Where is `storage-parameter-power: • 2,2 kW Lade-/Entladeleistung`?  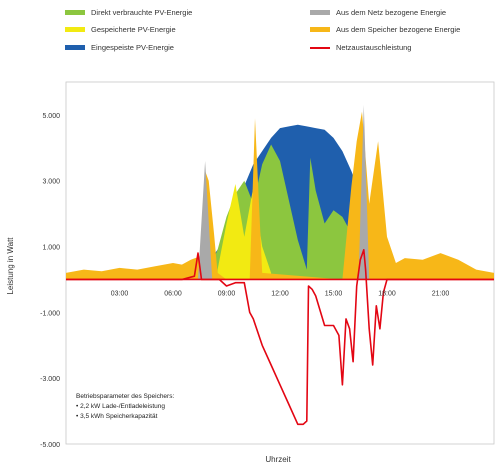 storage-parameter-power: • 2,2 kW Lade-/Entladeleistung is located at coordinates (120, 406).